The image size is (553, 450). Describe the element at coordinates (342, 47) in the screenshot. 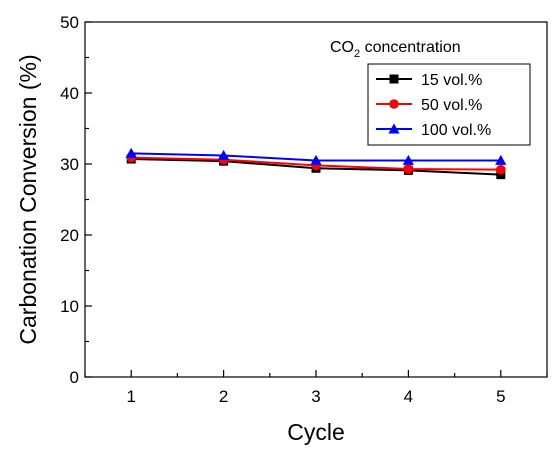

I see `legend-title-main: CO` at that location.